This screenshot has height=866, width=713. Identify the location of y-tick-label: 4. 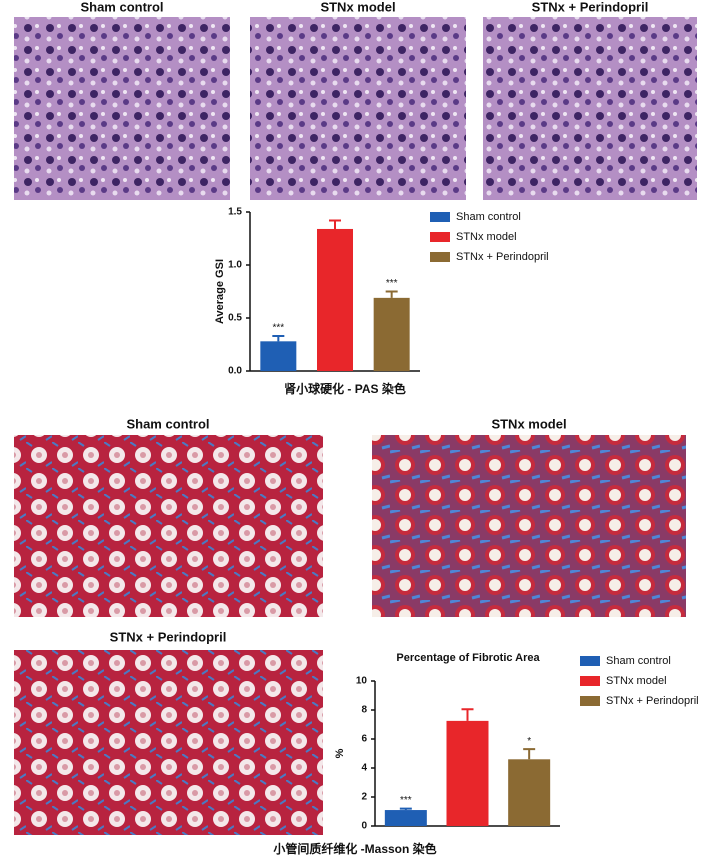
(364, 768).